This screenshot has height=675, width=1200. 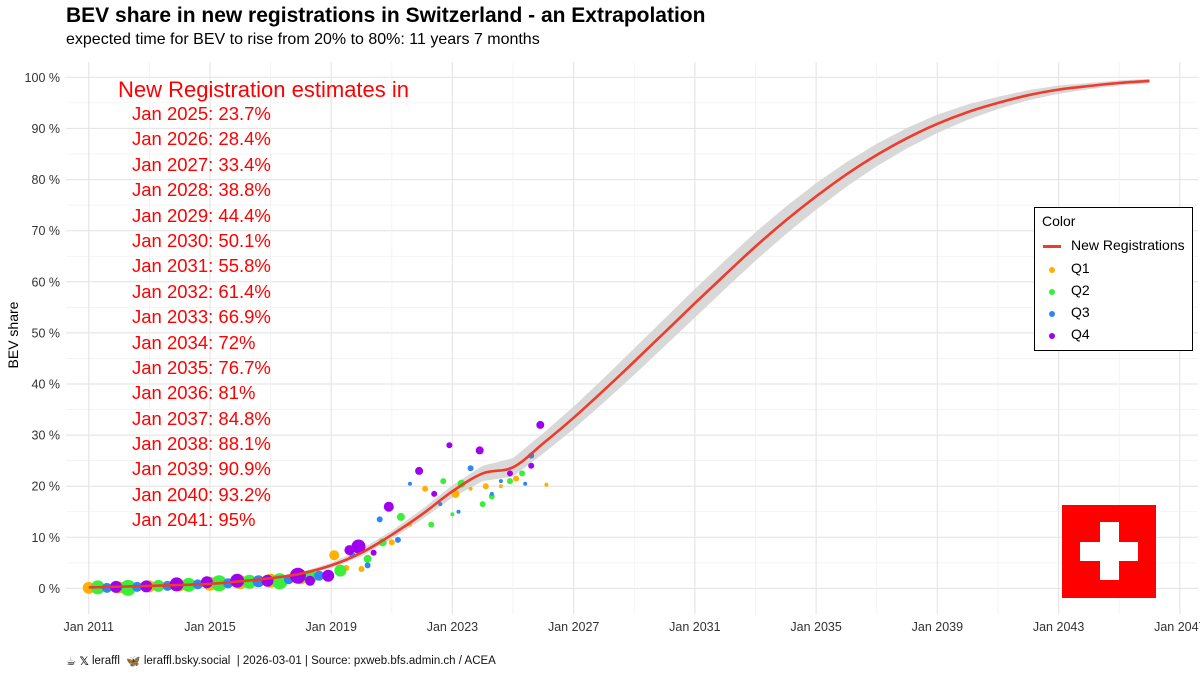 What do you see at coordinates (201, 139) in the screenshot?
I see `estimate-item: Jan 2026: 28.4%` at bounding box center [201, 139].